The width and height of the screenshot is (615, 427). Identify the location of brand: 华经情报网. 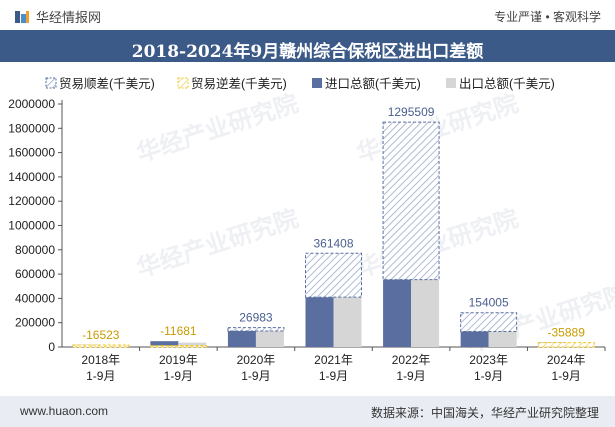
(57, 16).